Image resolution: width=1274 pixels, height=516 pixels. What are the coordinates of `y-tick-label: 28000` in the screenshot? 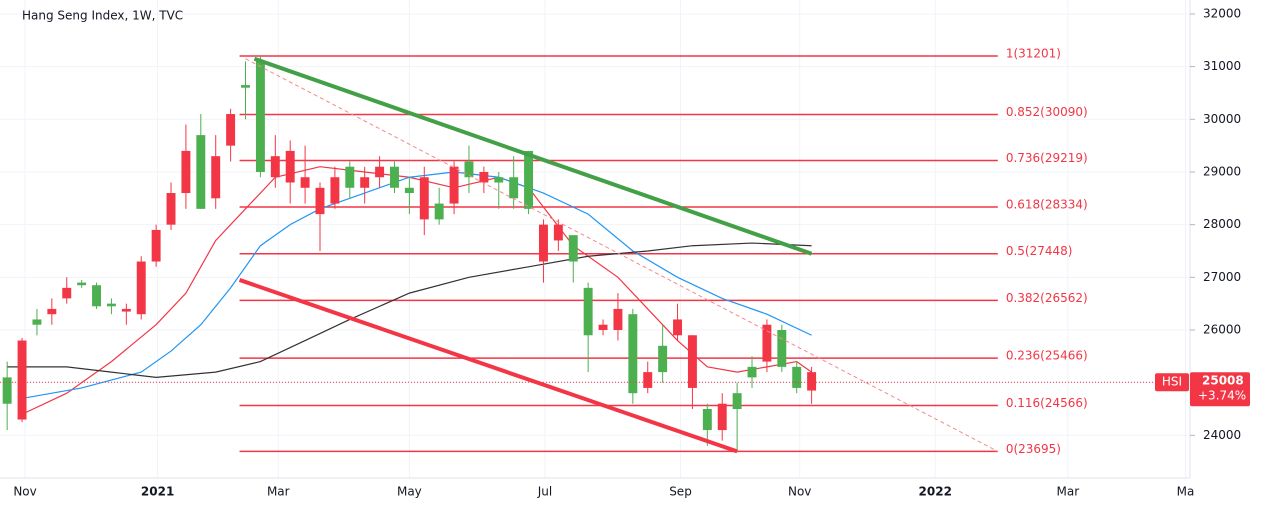 It's located at (1222, 224).